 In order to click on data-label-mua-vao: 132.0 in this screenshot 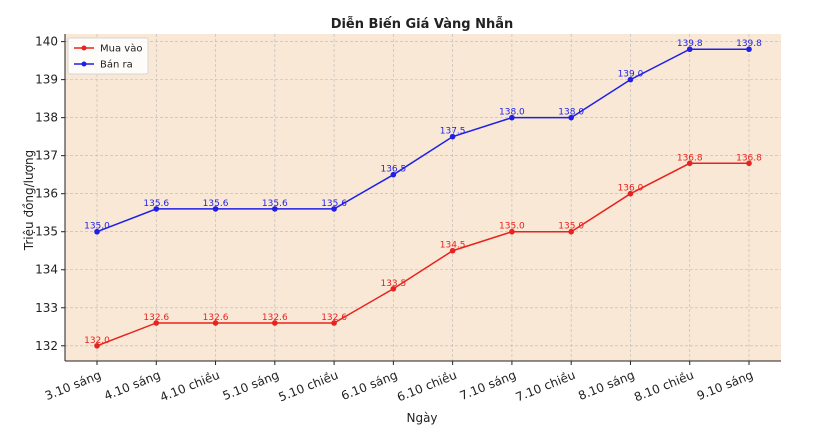, I will do `click(97, 341)`.